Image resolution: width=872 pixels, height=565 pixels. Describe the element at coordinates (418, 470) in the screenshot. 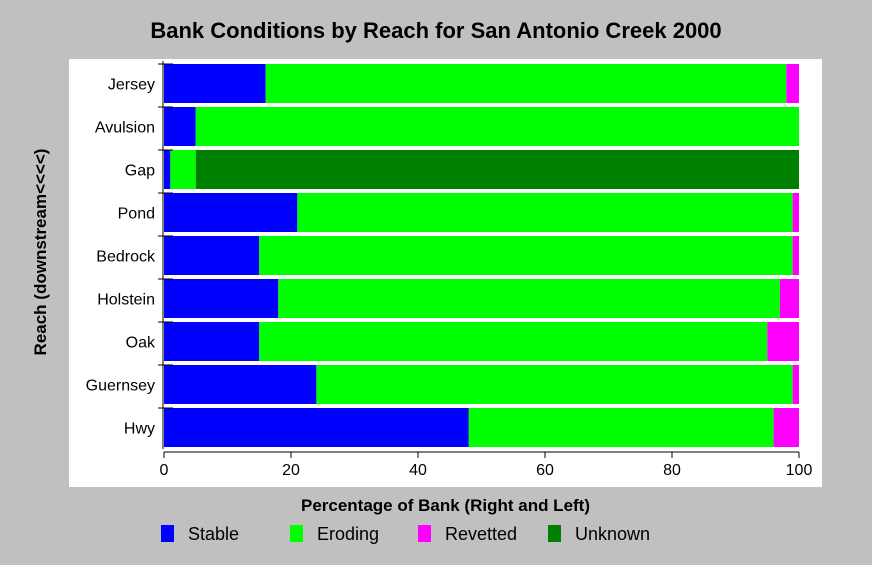

I see `x-tick-label: 40` at that location.